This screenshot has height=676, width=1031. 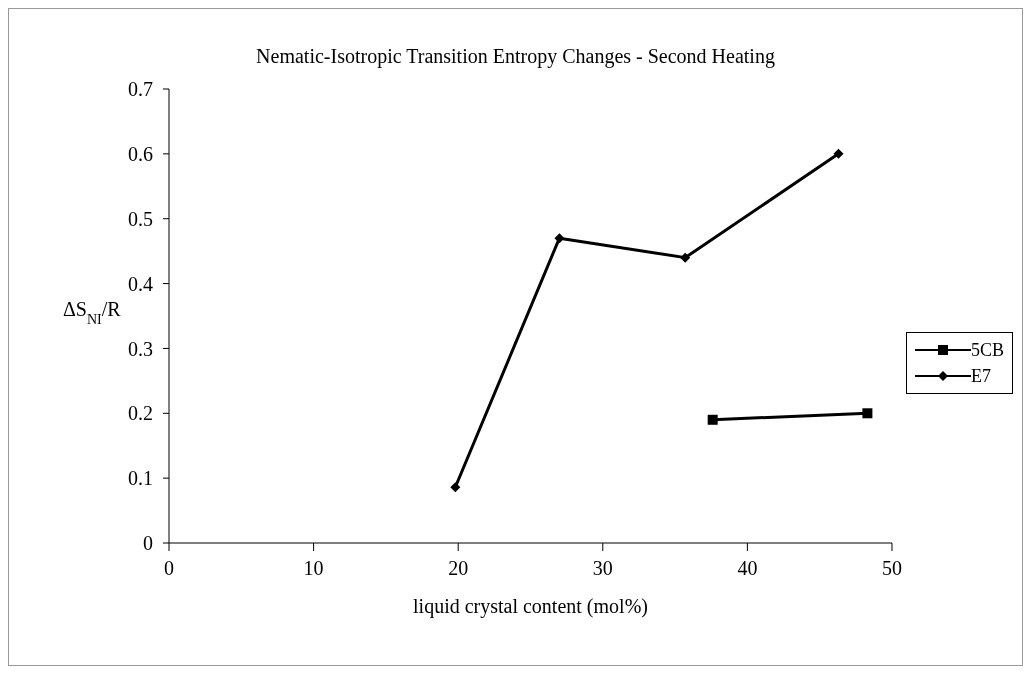 I want to click on chart-title: Nematic-Isotropic Transition Entropy Changes - Second Heating, so click(x=515, y=57).